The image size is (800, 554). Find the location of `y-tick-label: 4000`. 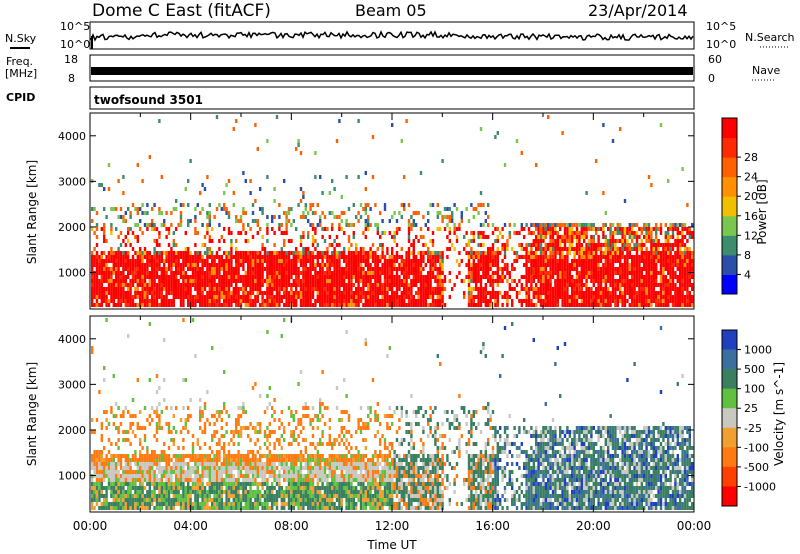

y-tick-label: 4000 is located at coordinates (72, 136).